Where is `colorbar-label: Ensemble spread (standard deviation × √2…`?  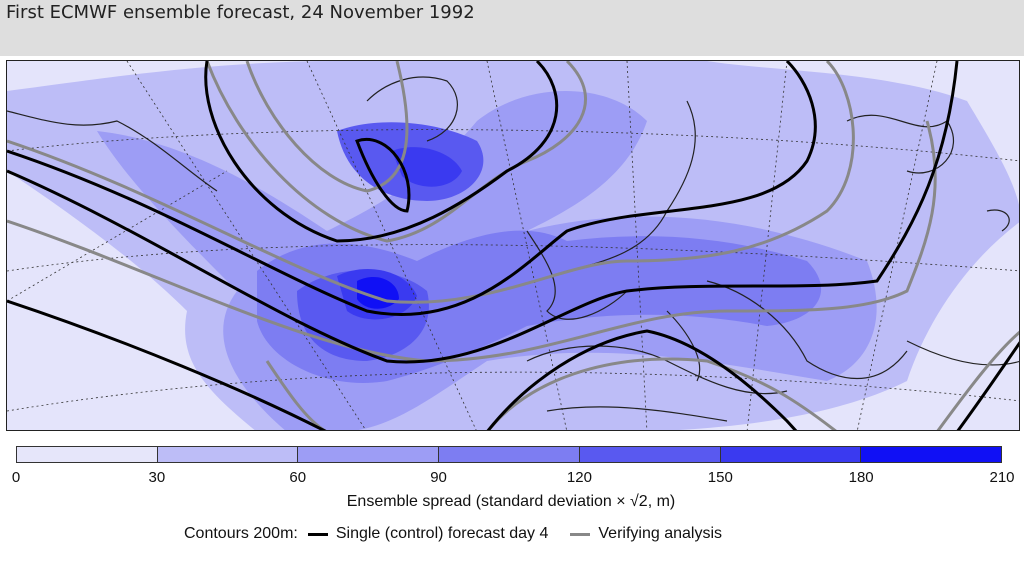
colorbar-label: Ensemble spread (standard deviation × √2… is located at coordinates (511, 501).